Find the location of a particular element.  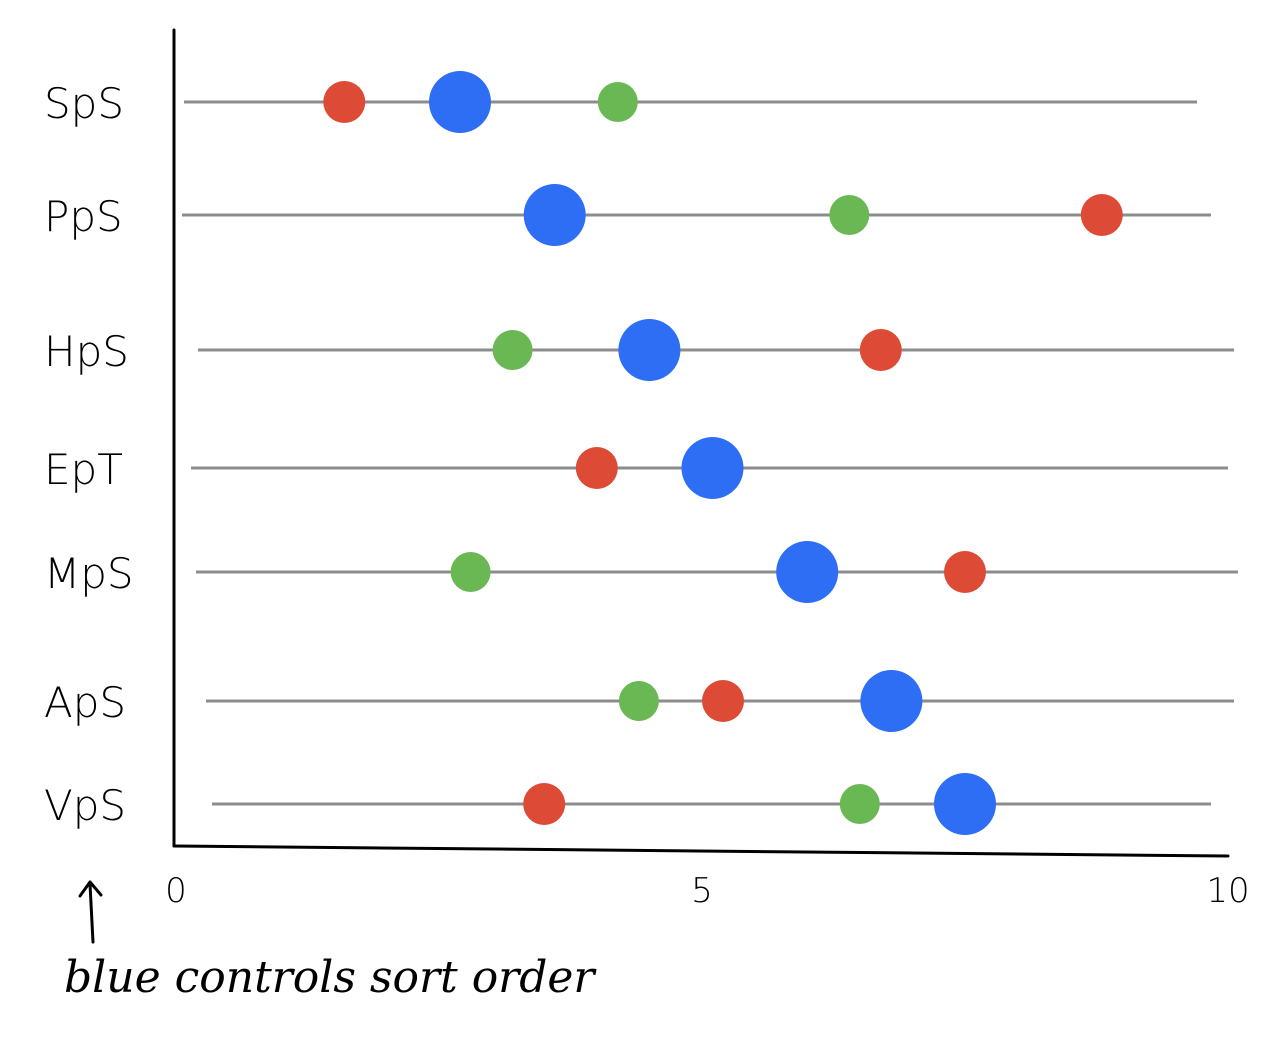

row-labels: SpS PpS HpS EpT MpS ApS VpS is located at coordinates (89, 454).